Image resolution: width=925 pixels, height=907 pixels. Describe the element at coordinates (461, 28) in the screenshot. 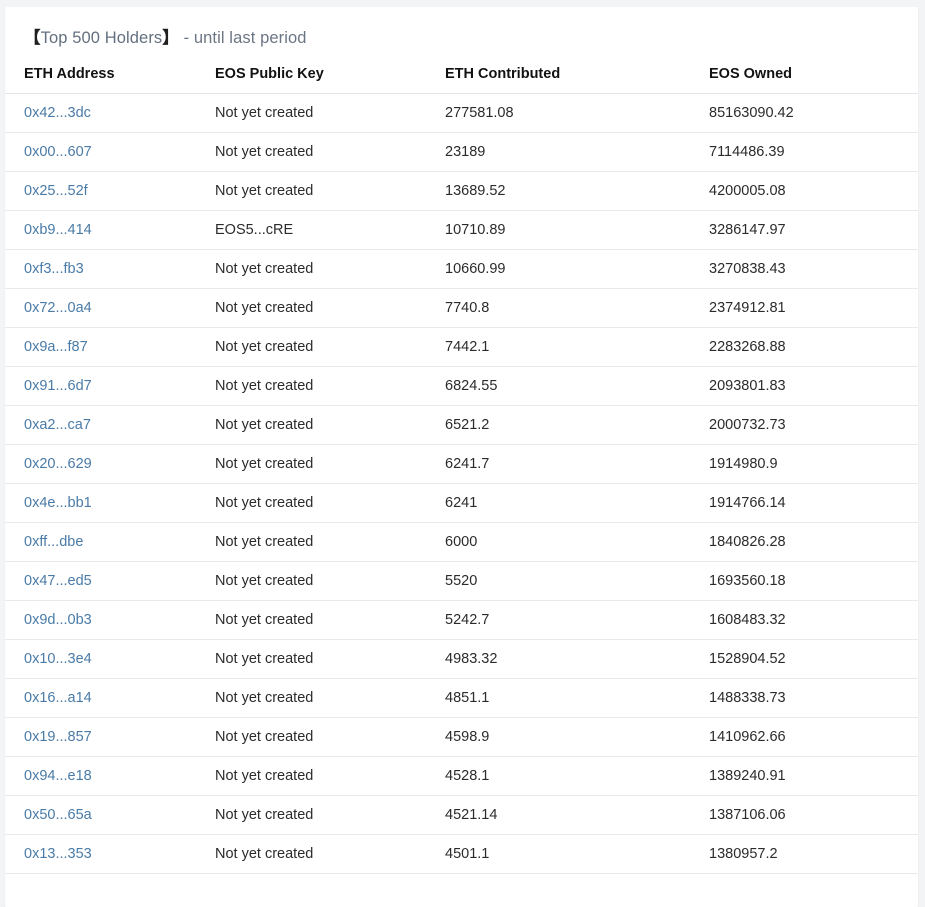

I see `page-title: 【Top 500 Holders】 - until last period` at that location.